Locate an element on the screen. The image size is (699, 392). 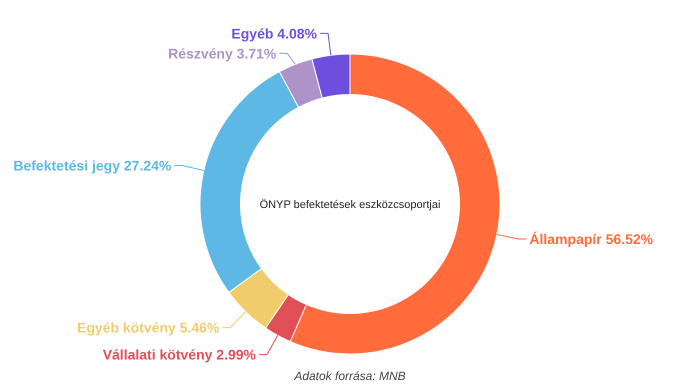
text: ÖNYP befektetések eszközcsoportjai is located at coordinates (350, 204).